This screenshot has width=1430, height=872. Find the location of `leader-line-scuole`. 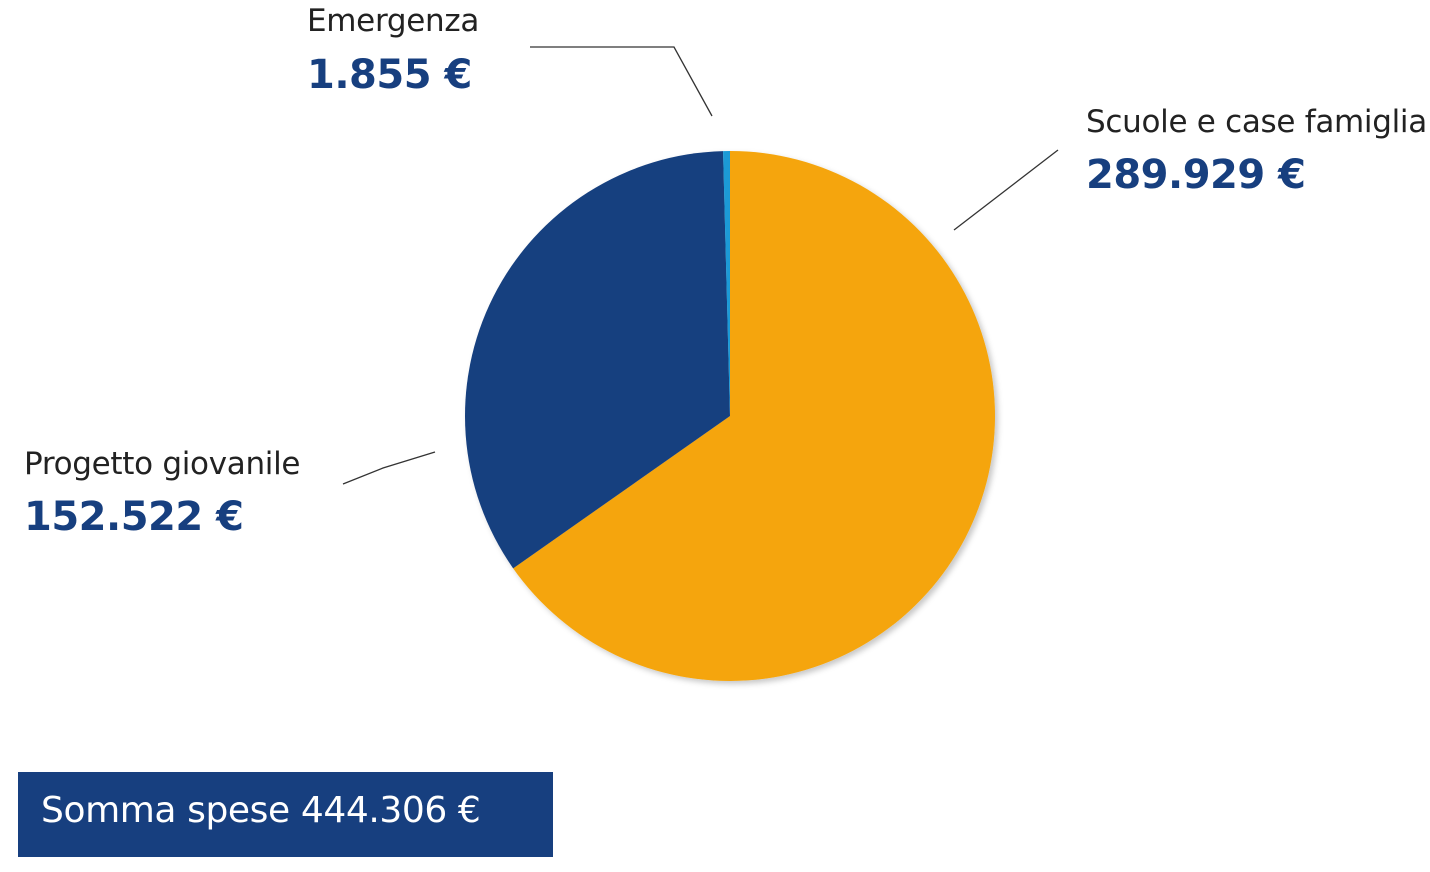

leader-line-scuole is located at coordinates (1006, 190).